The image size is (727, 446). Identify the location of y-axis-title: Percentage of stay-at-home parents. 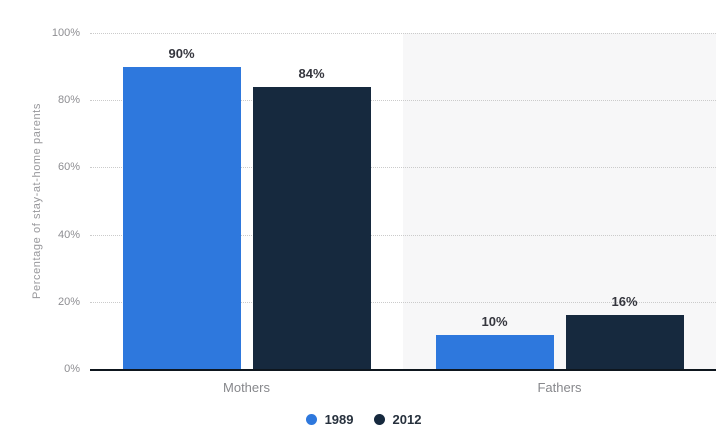
(37, 201).